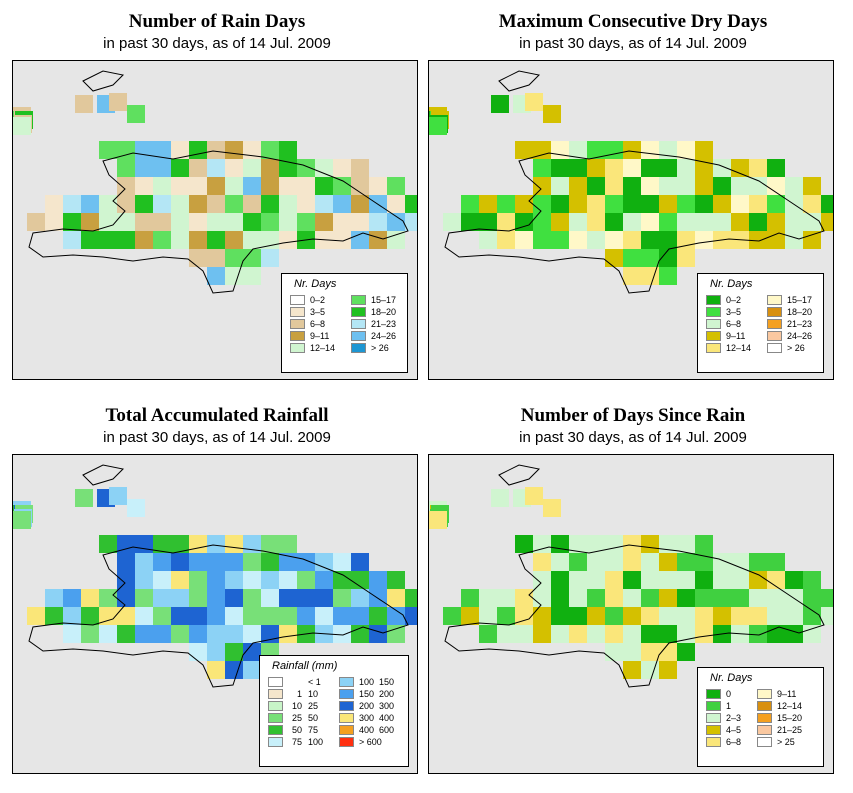 The image size is (853, 793). I want to click on legend-title: Nr. Days, so click(315, 284).